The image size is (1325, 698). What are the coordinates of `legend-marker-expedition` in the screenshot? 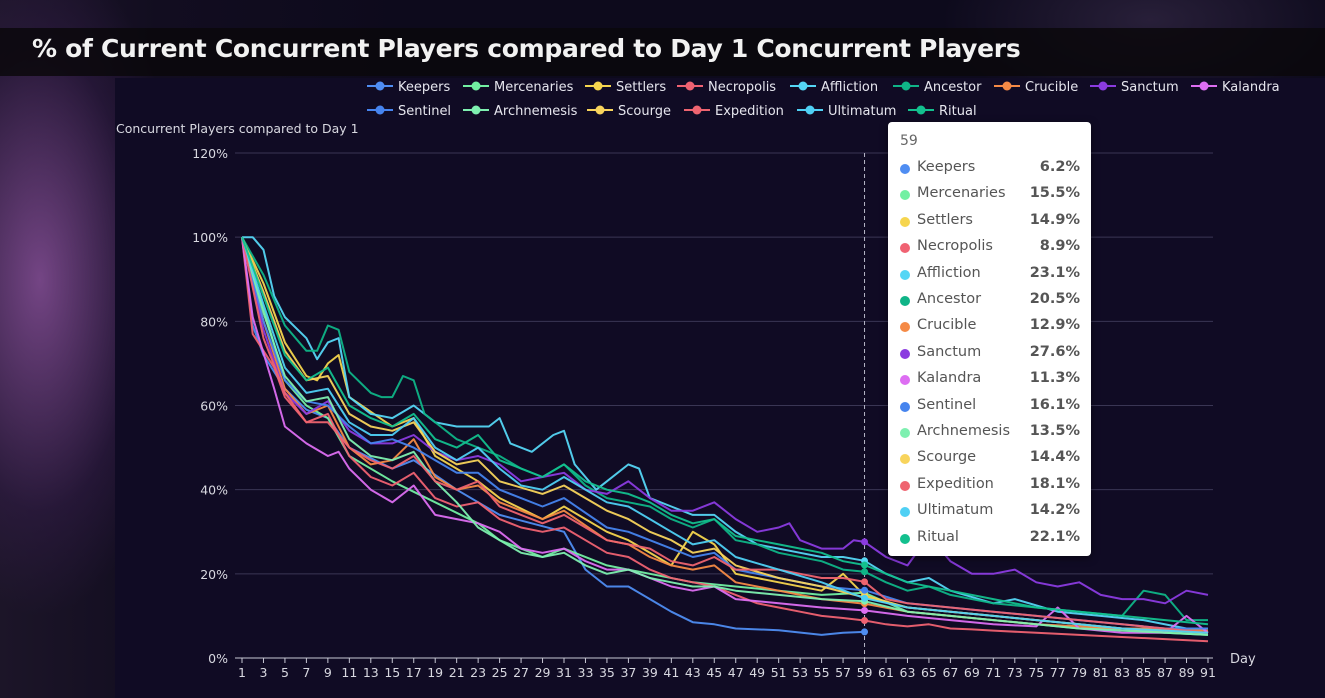 It's located at (697, 110).